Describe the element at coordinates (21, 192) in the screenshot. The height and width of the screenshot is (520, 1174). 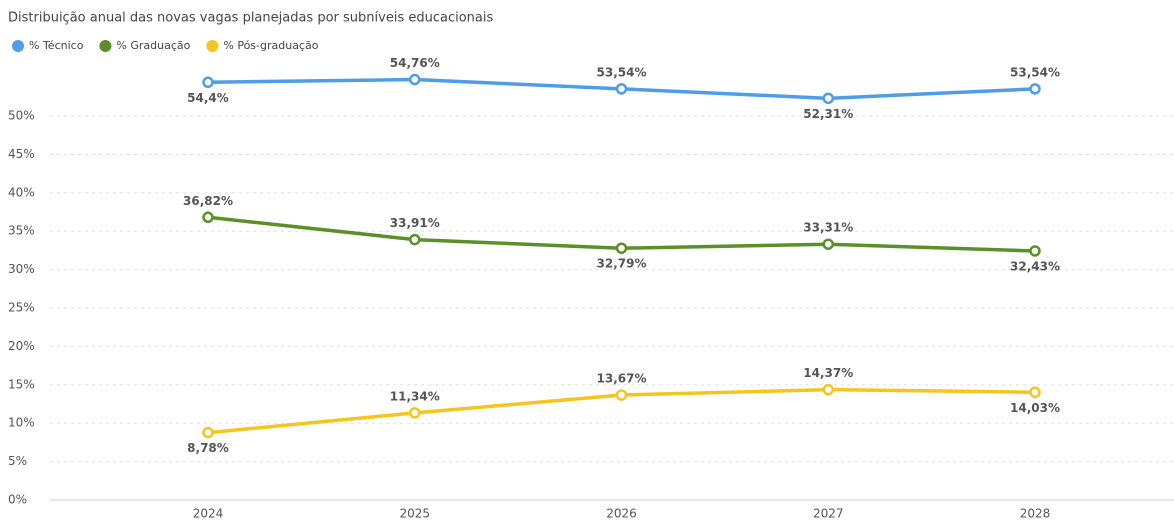
I see `y-tick-label: 40%` at that location.